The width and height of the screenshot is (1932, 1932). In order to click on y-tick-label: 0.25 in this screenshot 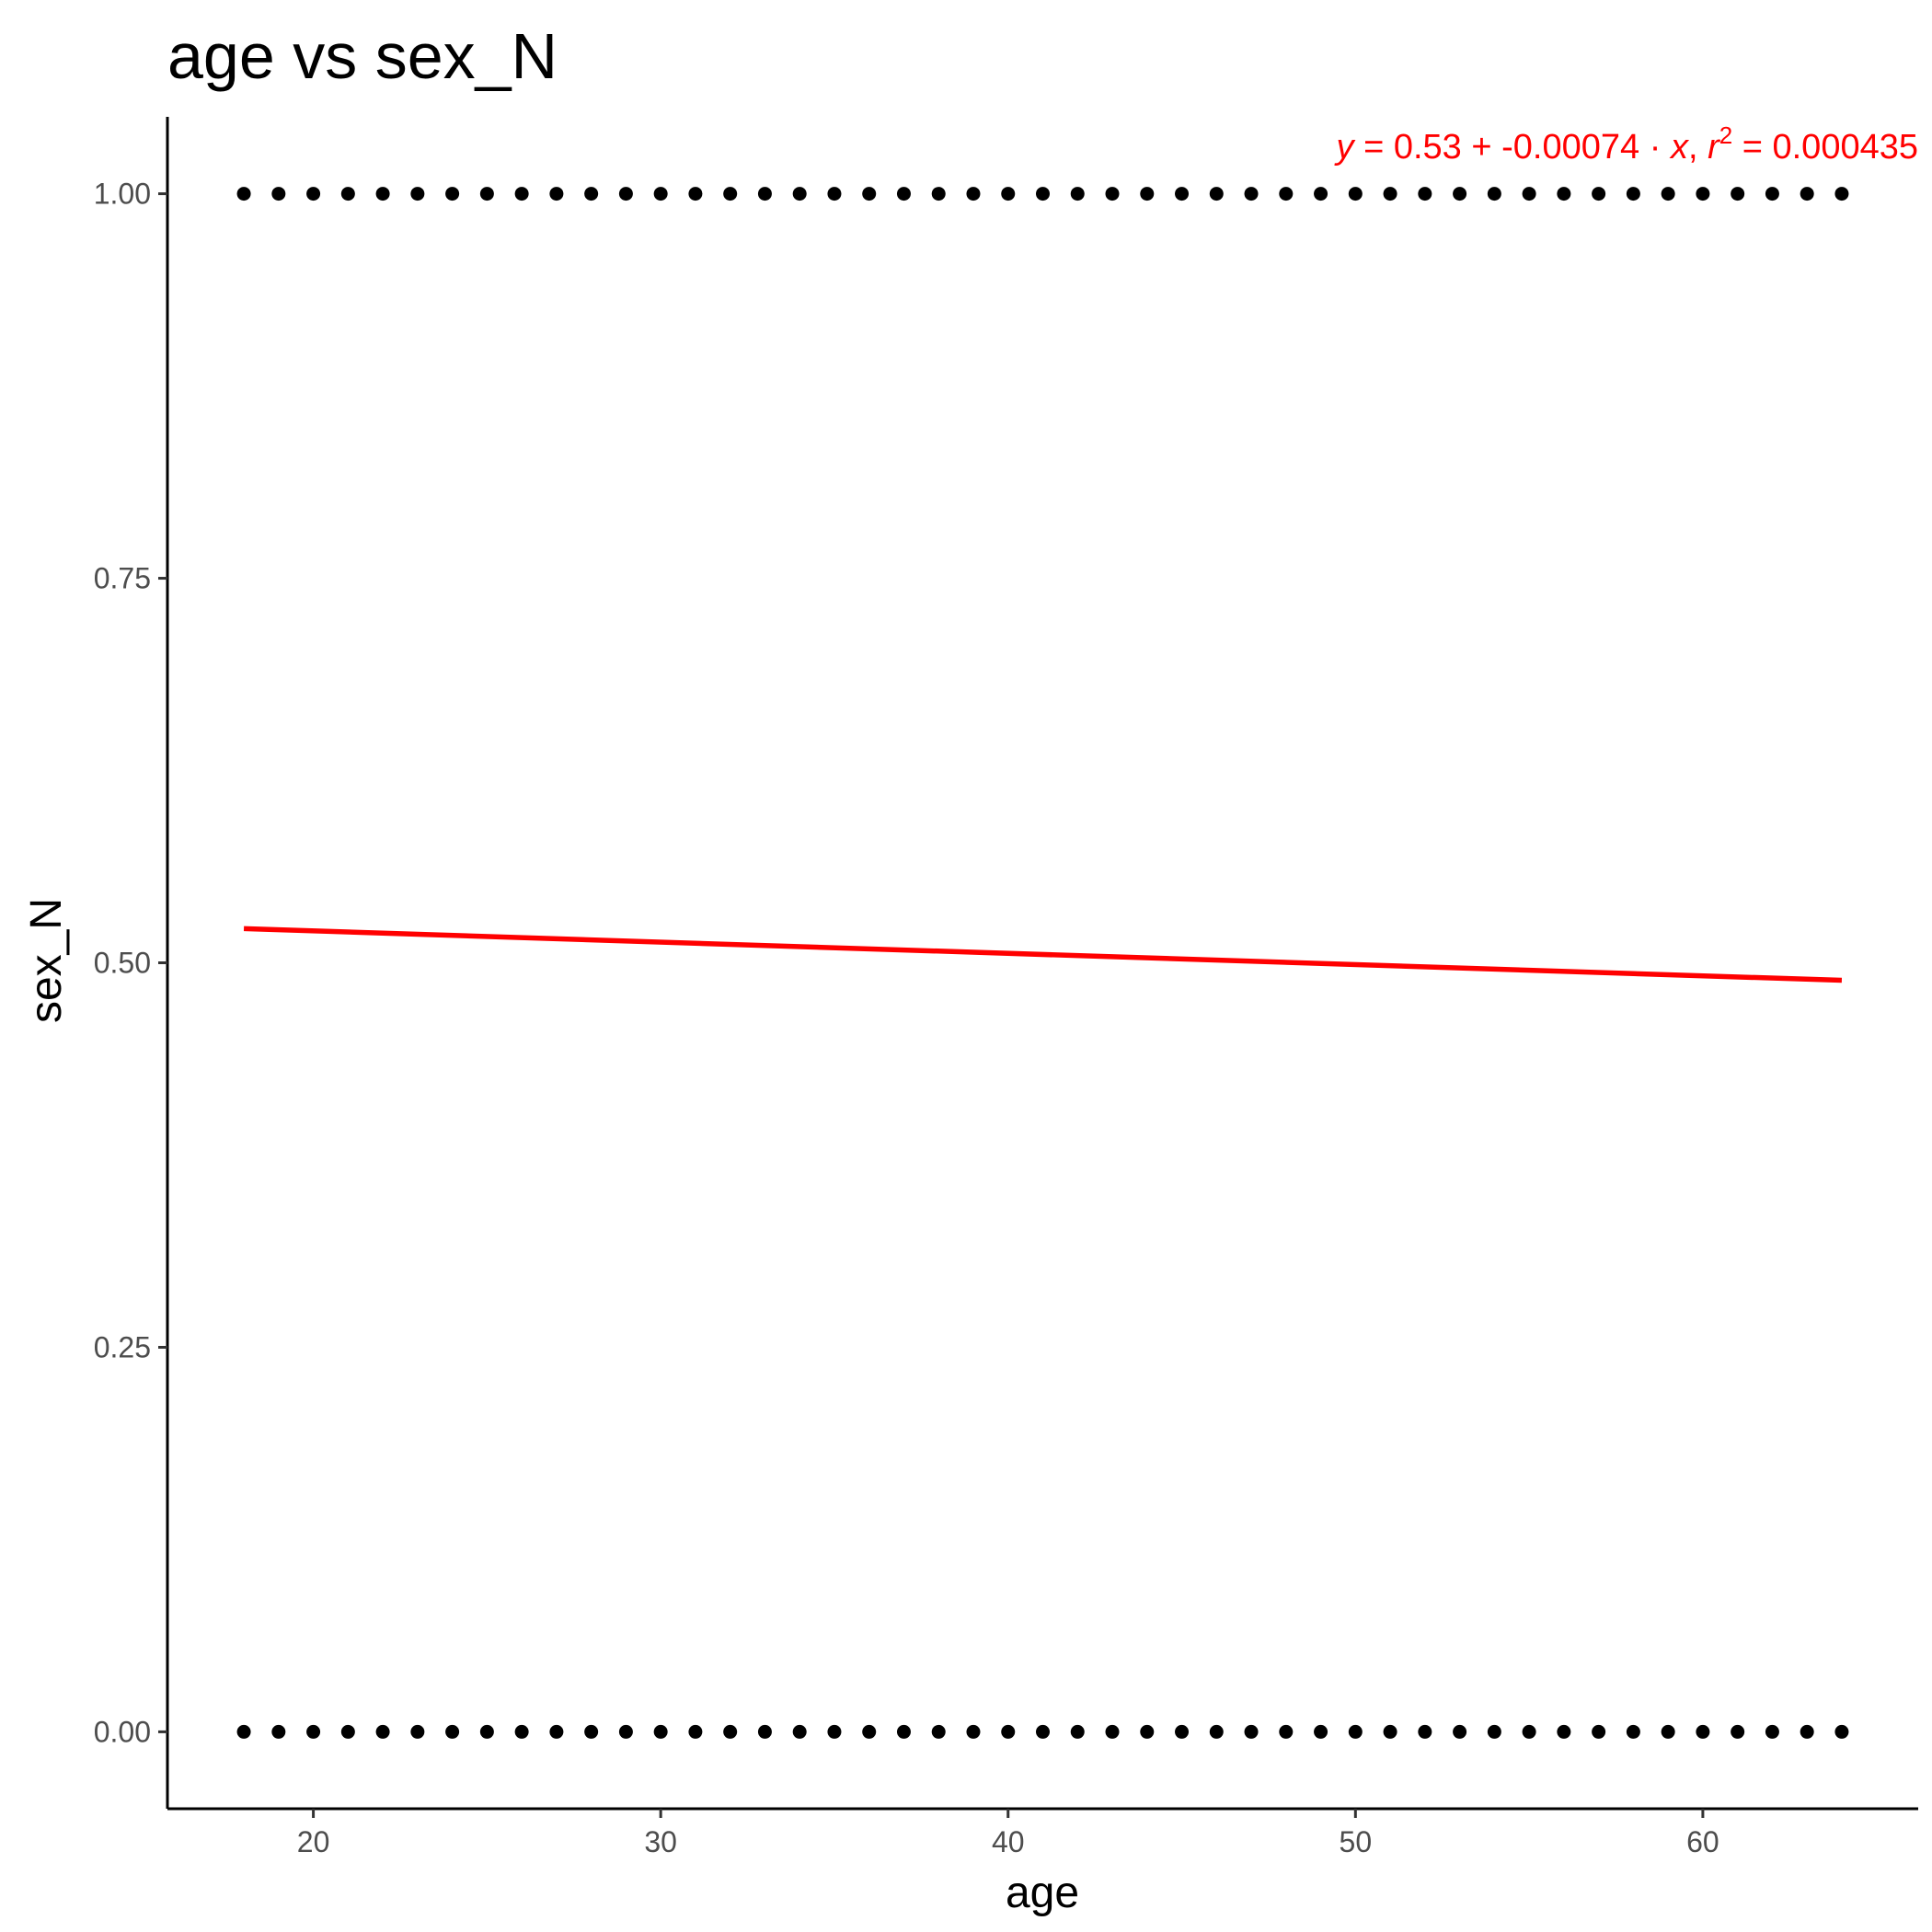, I will do `click(122, 1346)`.